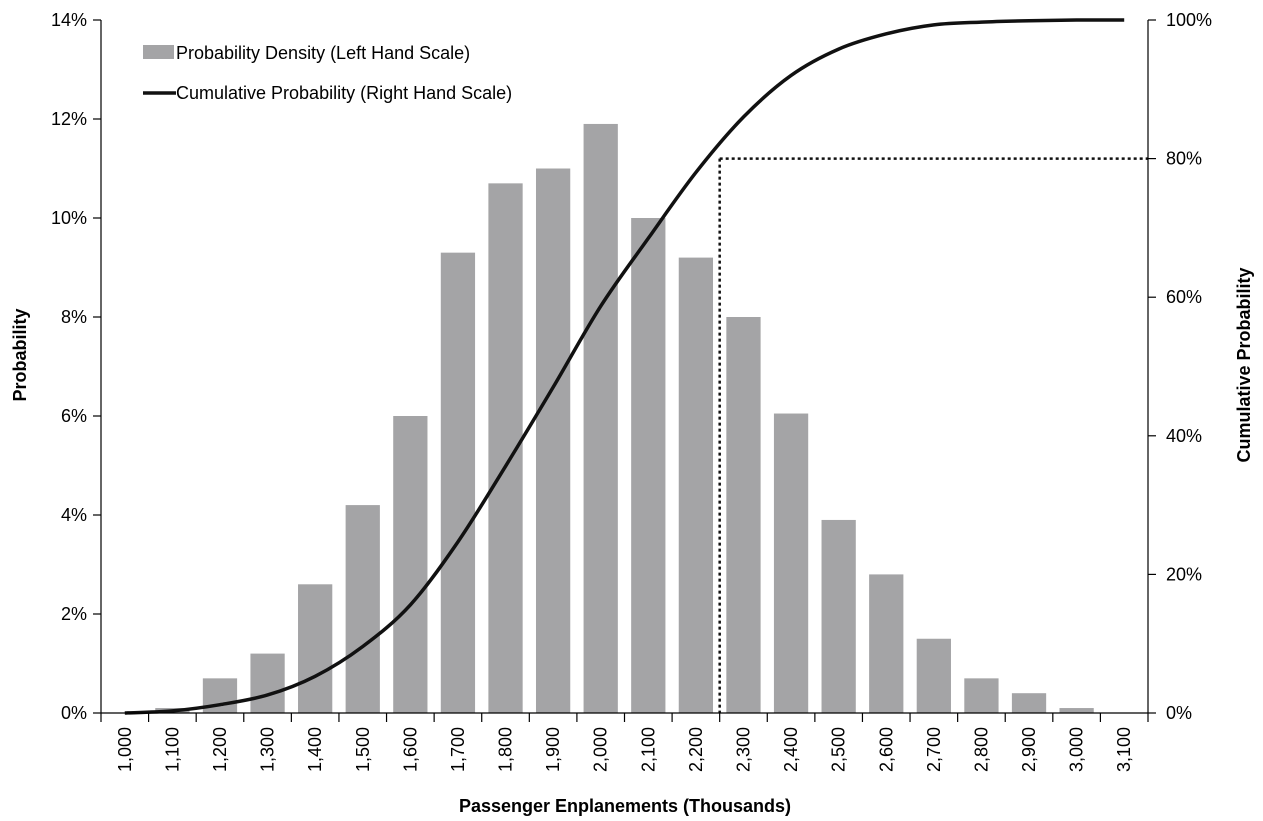 Image resolution: width=1263 pixels, height=821 pixels. I want to click on x-tick-label: 1,700, so click(458, 749).